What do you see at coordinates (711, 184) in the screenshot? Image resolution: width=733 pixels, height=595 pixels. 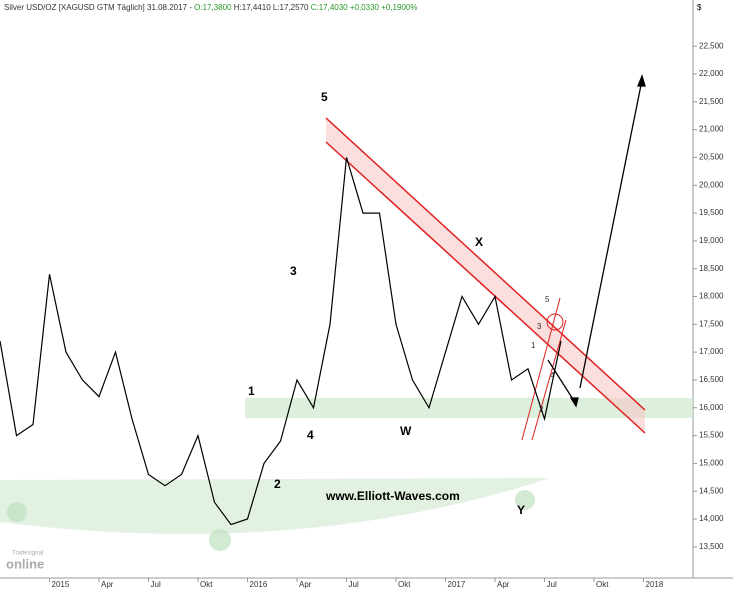 I see `y-tick-label: 20,000` at bounding box center [711, 184].